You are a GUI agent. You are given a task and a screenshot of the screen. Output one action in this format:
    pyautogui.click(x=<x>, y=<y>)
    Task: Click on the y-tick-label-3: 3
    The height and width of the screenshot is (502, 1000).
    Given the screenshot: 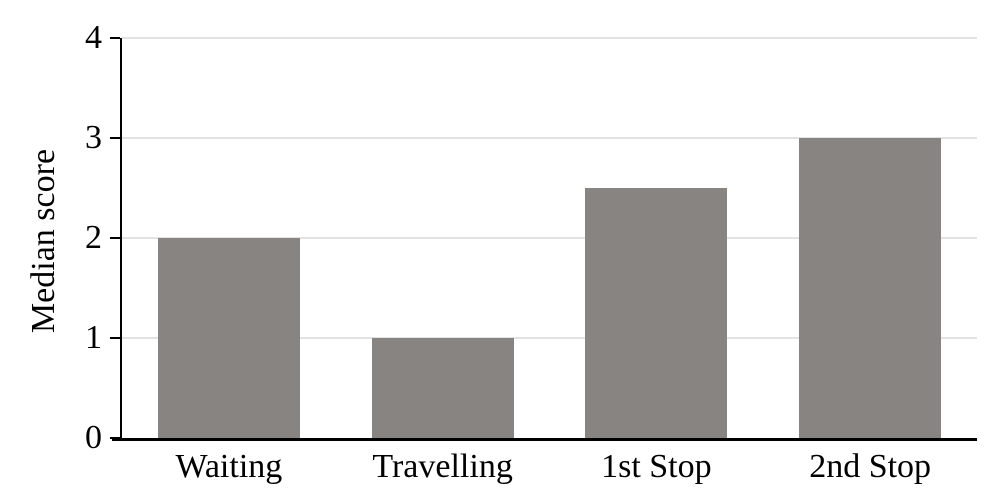 What is the action you would take?
    pyautogui.click(x=93, y=137)
    